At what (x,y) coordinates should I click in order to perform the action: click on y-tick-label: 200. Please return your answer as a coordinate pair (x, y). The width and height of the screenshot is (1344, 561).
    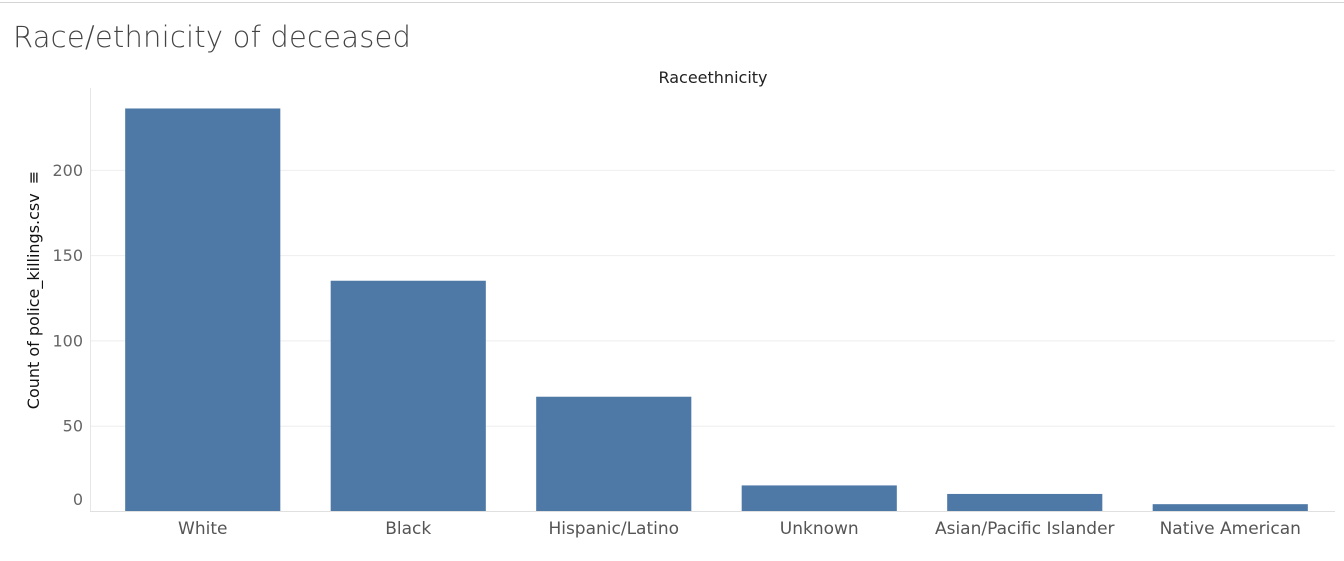
    Looking at the image, I should click on (67, 170).